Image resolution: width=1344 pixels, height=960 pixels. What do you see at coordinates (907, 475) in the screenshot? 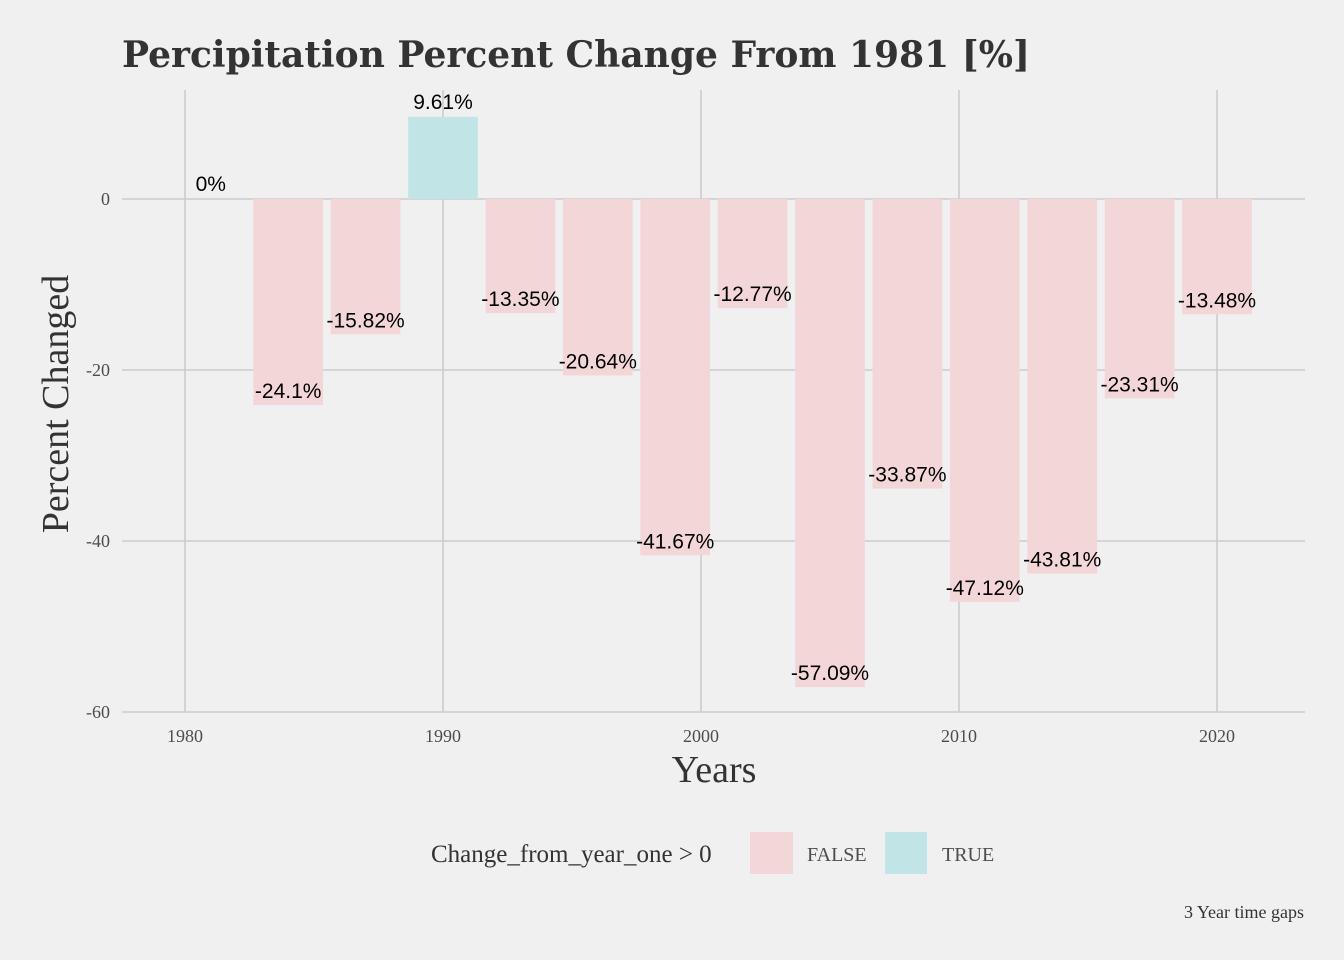
I see `bar-label-2008: -33.87%` at bounding box center [907, 475].